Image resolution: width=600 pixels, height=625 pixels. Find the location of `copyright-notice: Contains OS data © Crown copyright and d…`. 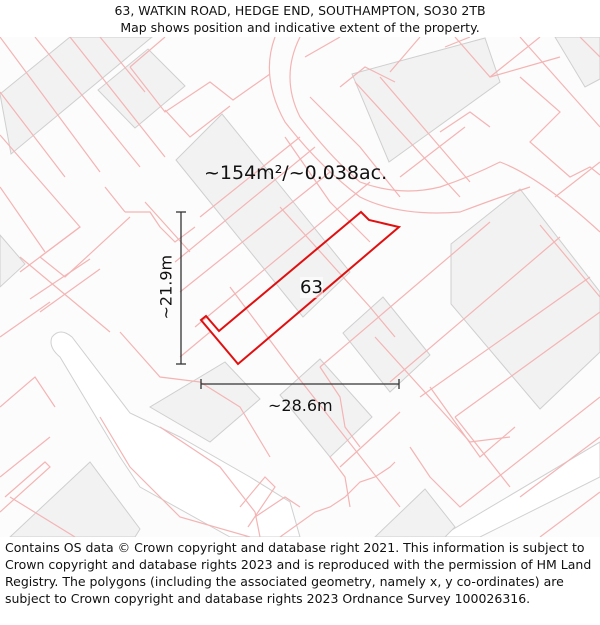

copyright-notice: Contains OS data © Crown copyright and d… is located at coordinates (298, 573).